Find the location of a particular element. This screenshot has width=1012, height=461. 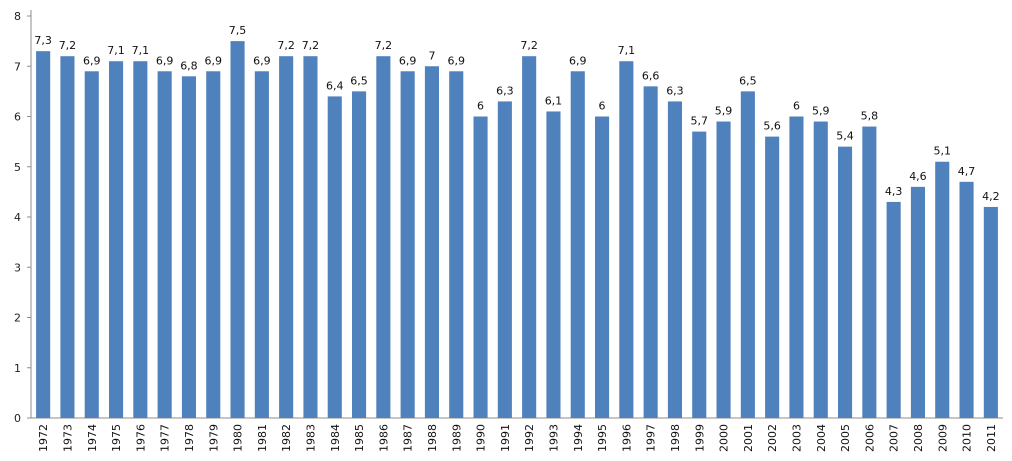

x-tick-label-1975: 1975 is located at coordinates (116, 438).